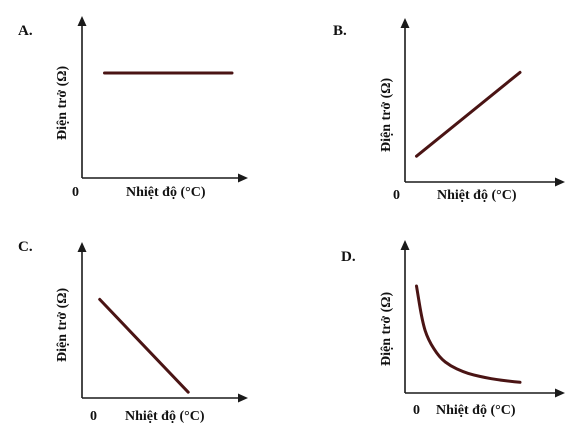 This screenshot has height=441, width=576. What do you see at coordinates (25, 247) in the screenshot?
I see `panel-letter-c: C.` at bounding box center [25, 247].